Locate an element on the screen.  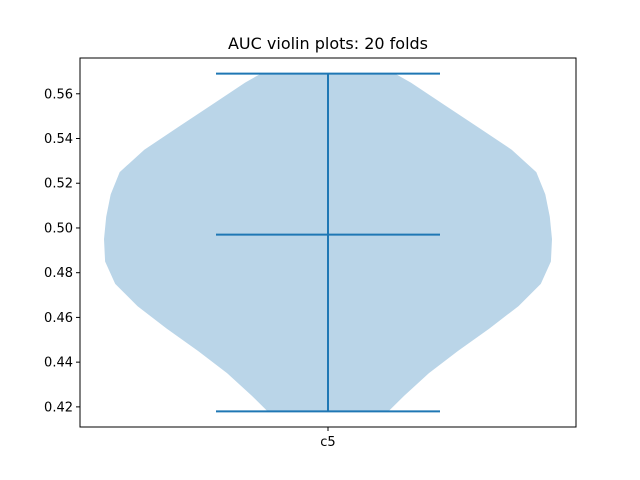
y-tick-label: 0.42 is located at coordinates (58, 407).